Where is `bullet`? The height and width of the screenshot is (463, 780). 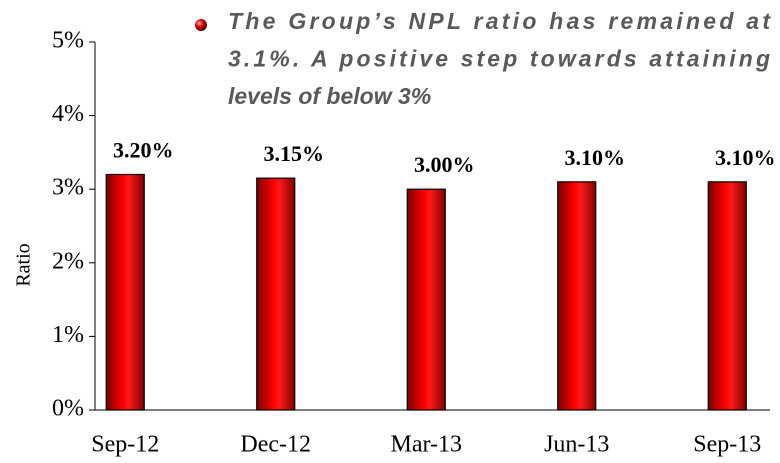 bullet is located at coordinates (201, 25).